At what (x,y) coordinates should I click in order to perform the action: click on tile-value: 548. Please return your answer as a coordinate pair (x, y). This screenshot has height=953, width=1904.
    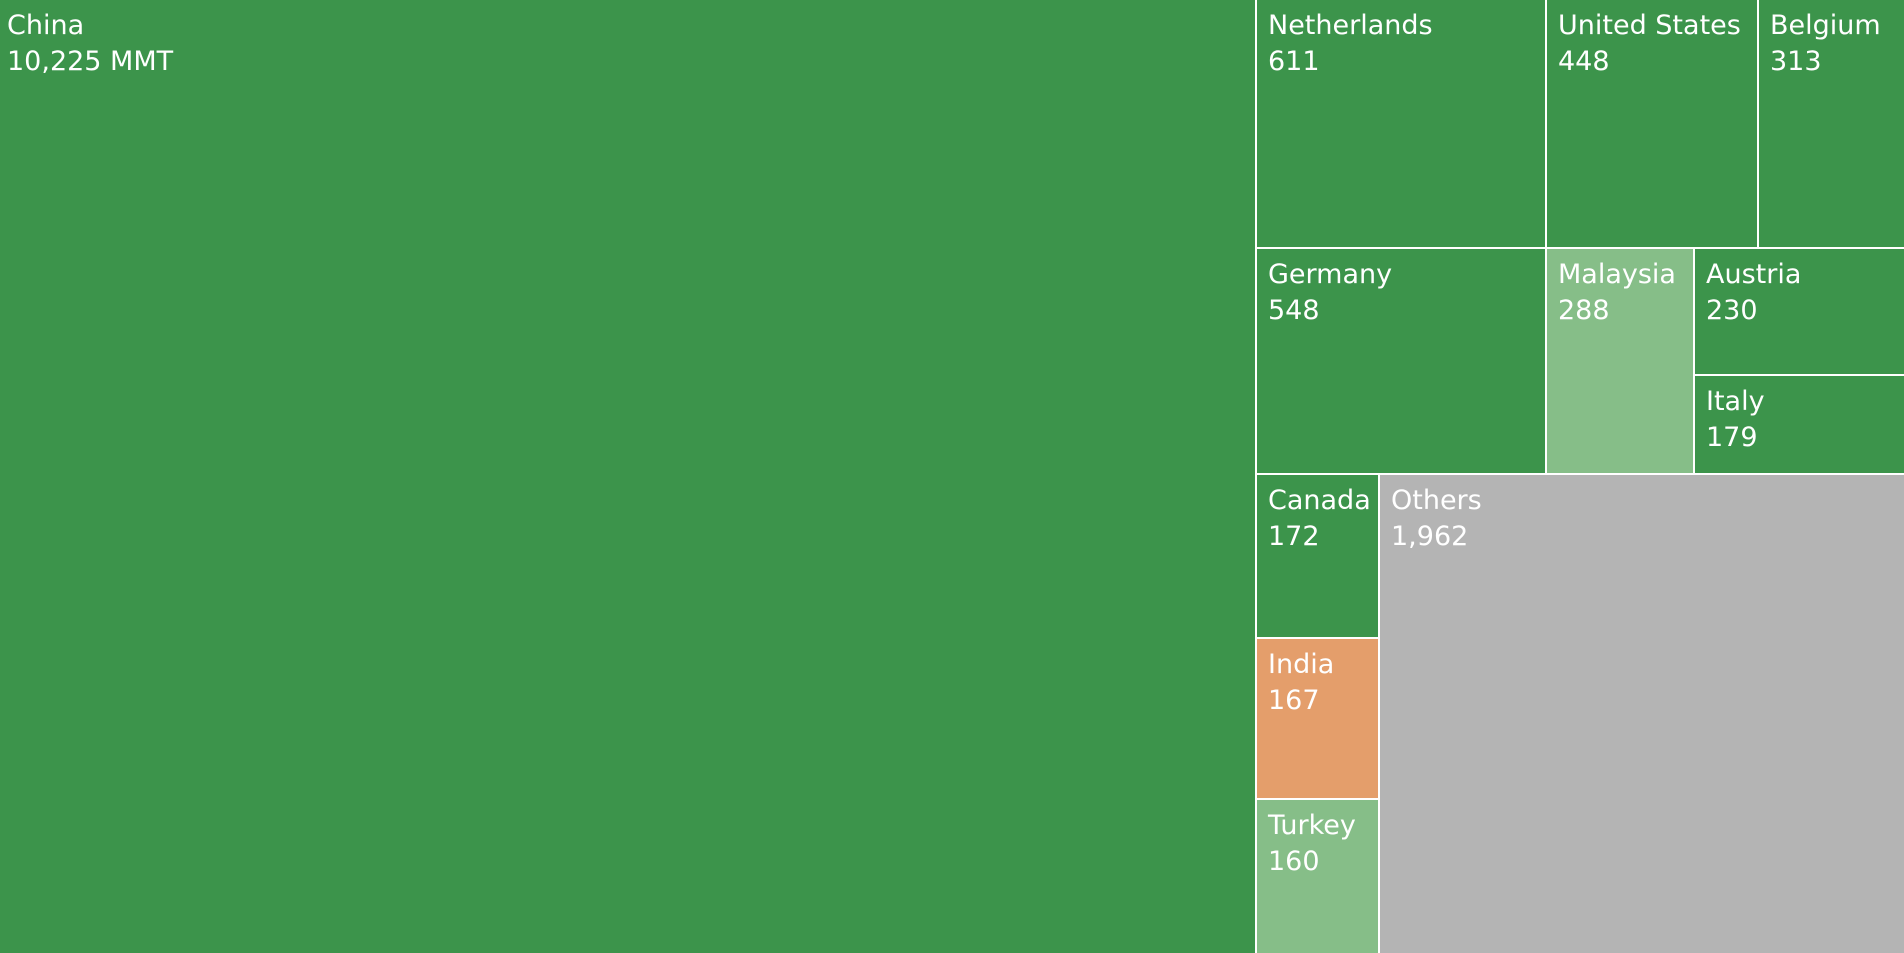
    Looking at the image, I should click on (1294, 310).